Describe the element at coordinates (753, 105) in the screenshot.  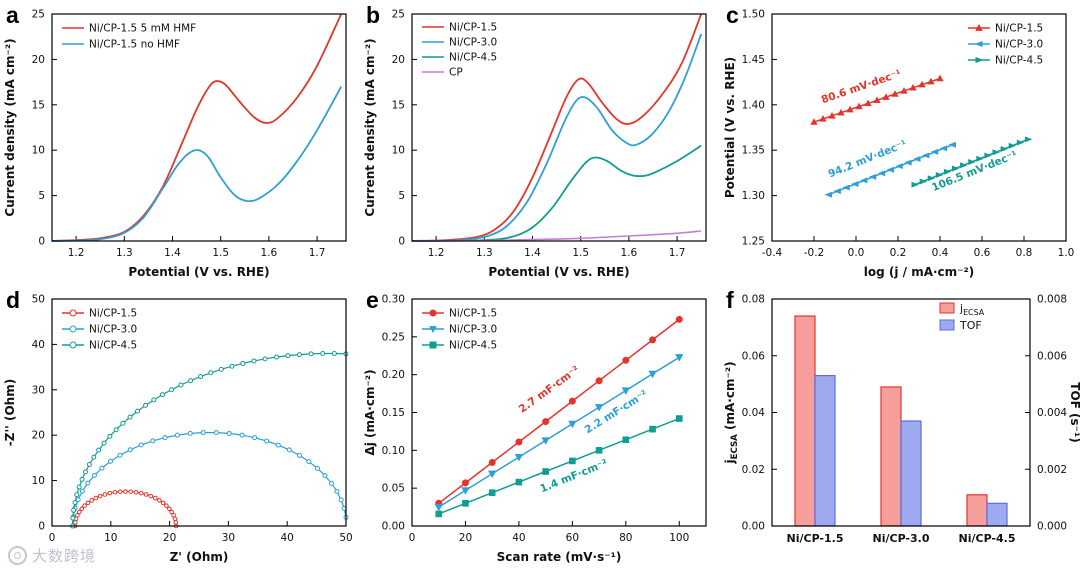
I see `svg-text: 1.40` at that location.